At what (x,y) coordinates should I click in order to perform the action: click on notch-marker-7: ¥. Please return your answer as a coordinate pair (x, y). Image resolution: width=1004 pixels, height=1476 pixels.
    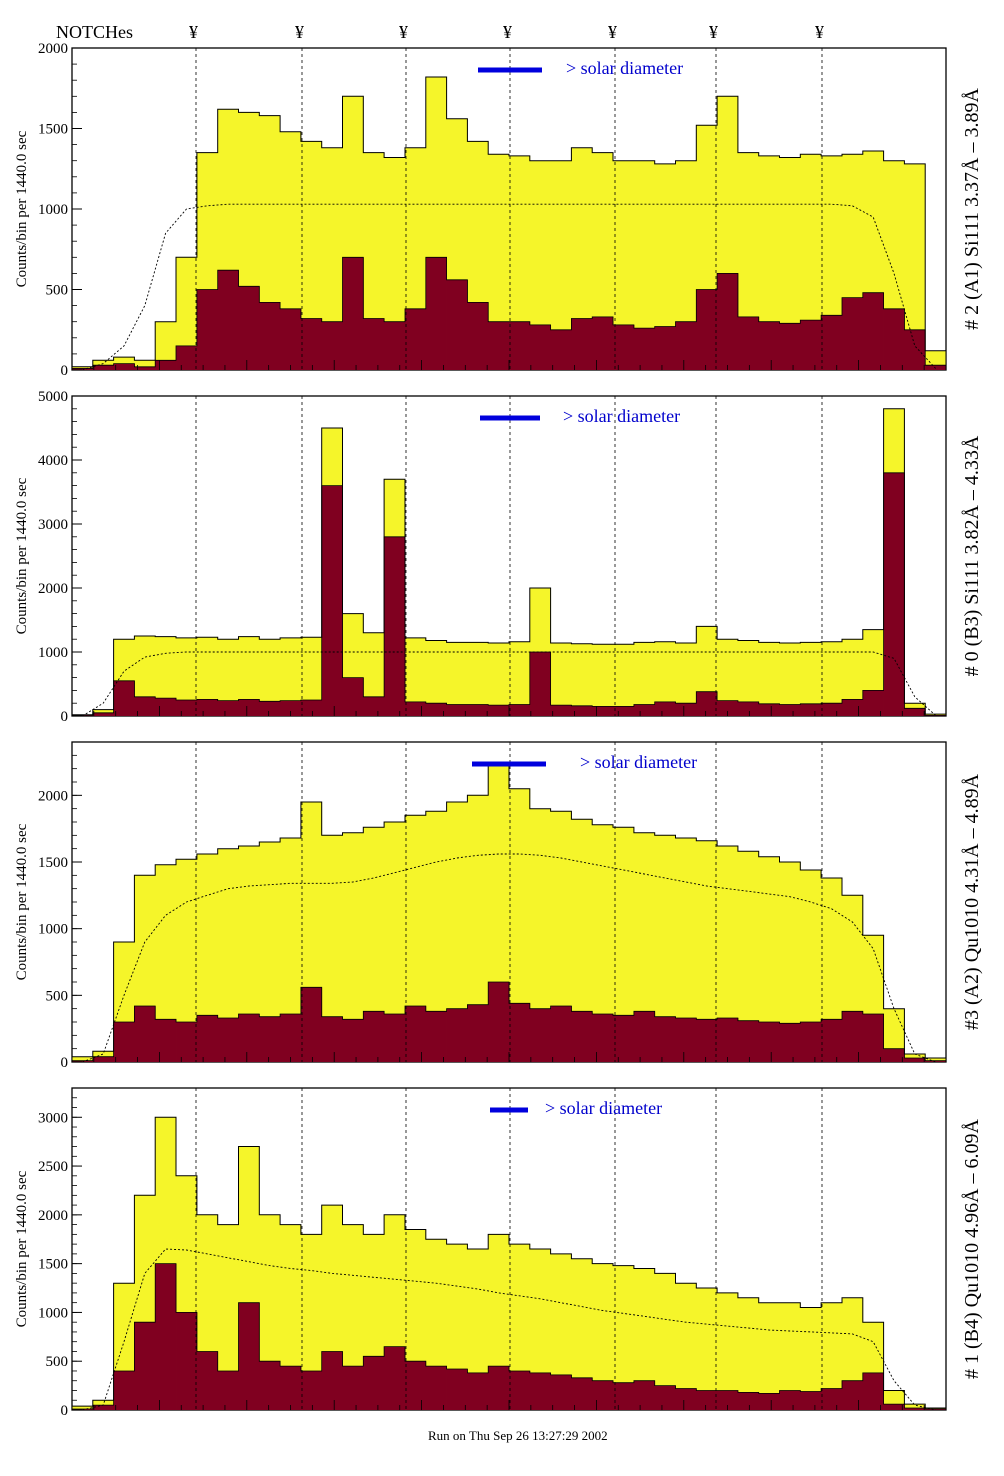
    Looking at the image, I should click on (819, 32).